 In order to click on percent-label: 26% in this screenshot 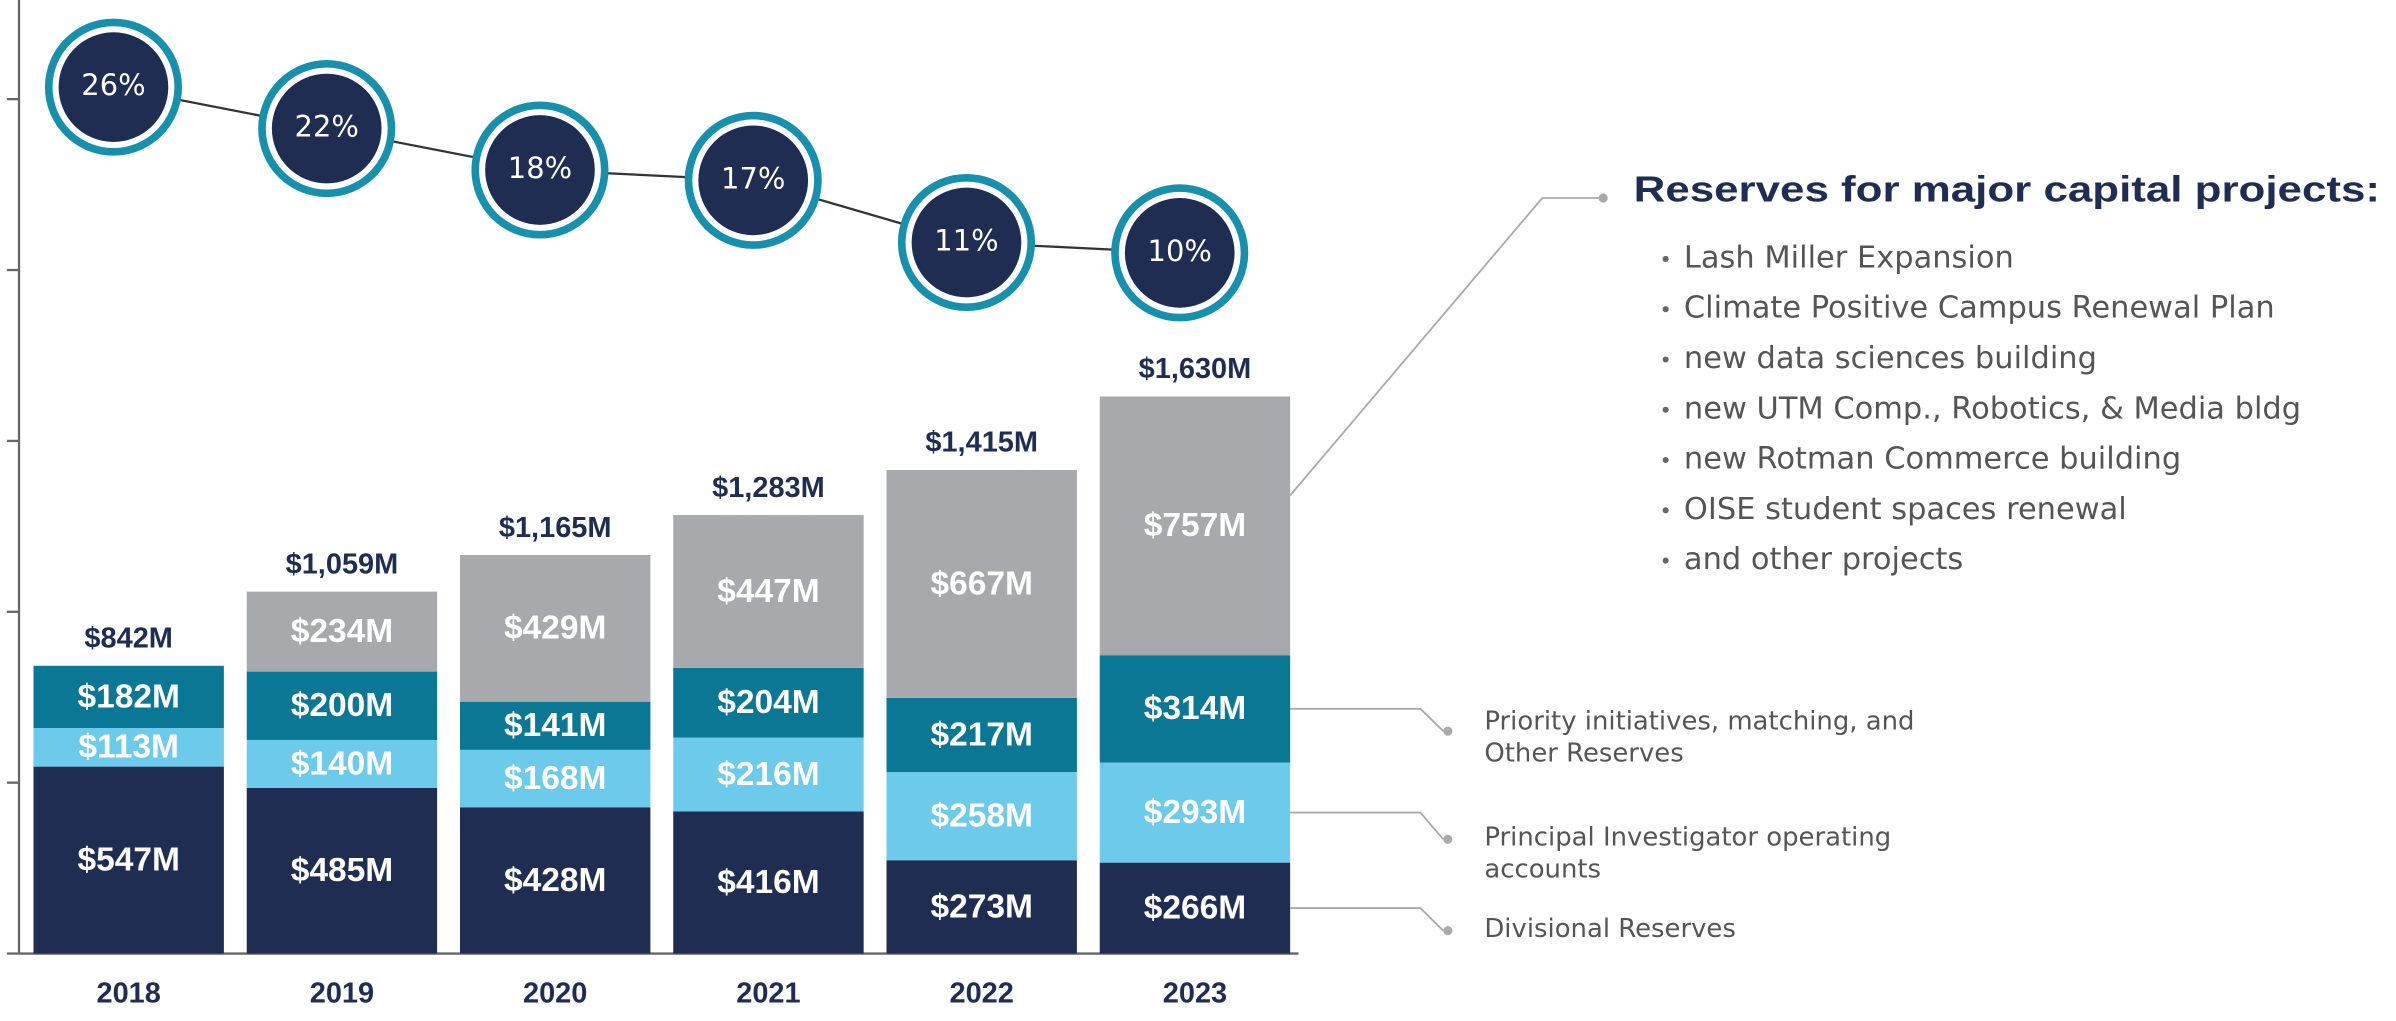, I will do `click(113, 85)`.